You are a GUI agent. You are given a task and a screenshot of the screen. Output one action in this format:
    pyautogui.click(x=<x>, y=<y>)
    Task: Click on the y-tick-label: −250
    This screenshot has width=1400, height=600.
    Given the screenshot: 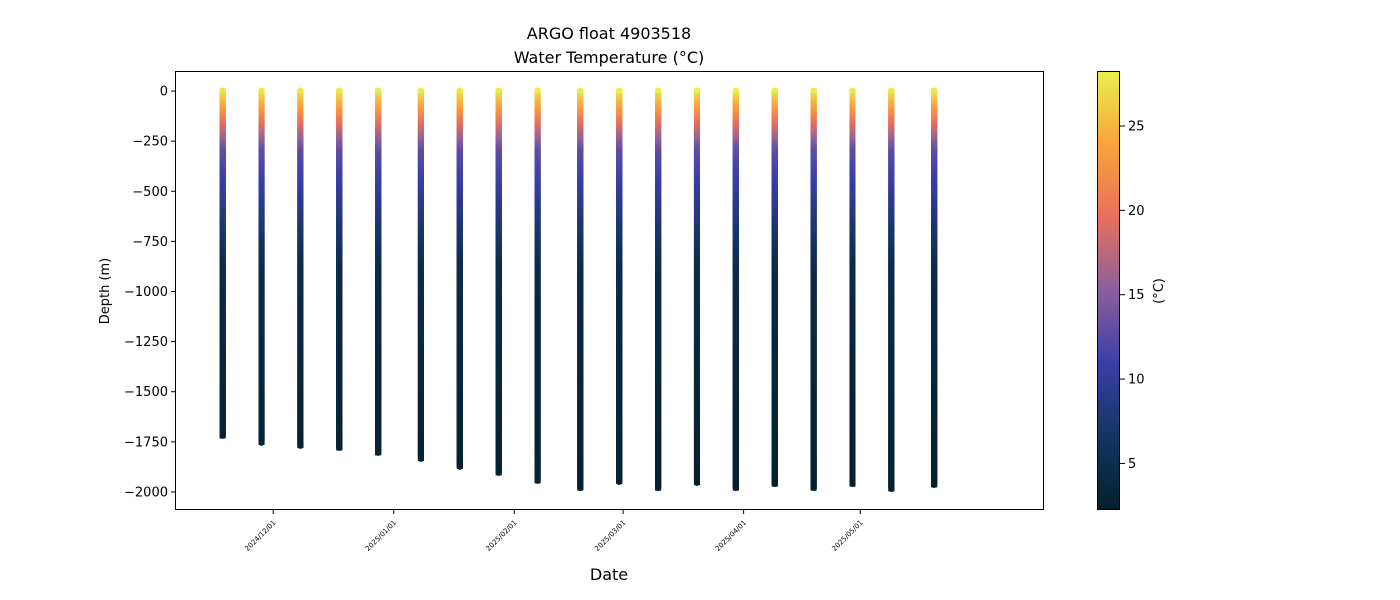 What is the action you would take?
    pyautogui.click(x=150, y=142)
    